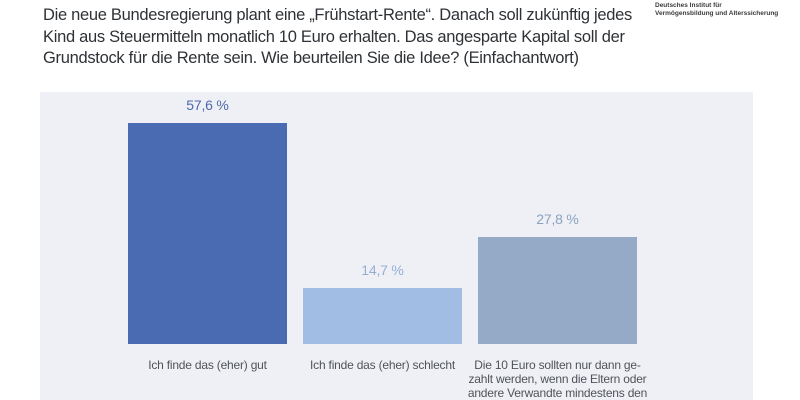 The width and height of the screenshot is (800, 400). I want to click on bar-category-label-line: zahlt werden, wenn die Eltern oder, so click(557, 379).